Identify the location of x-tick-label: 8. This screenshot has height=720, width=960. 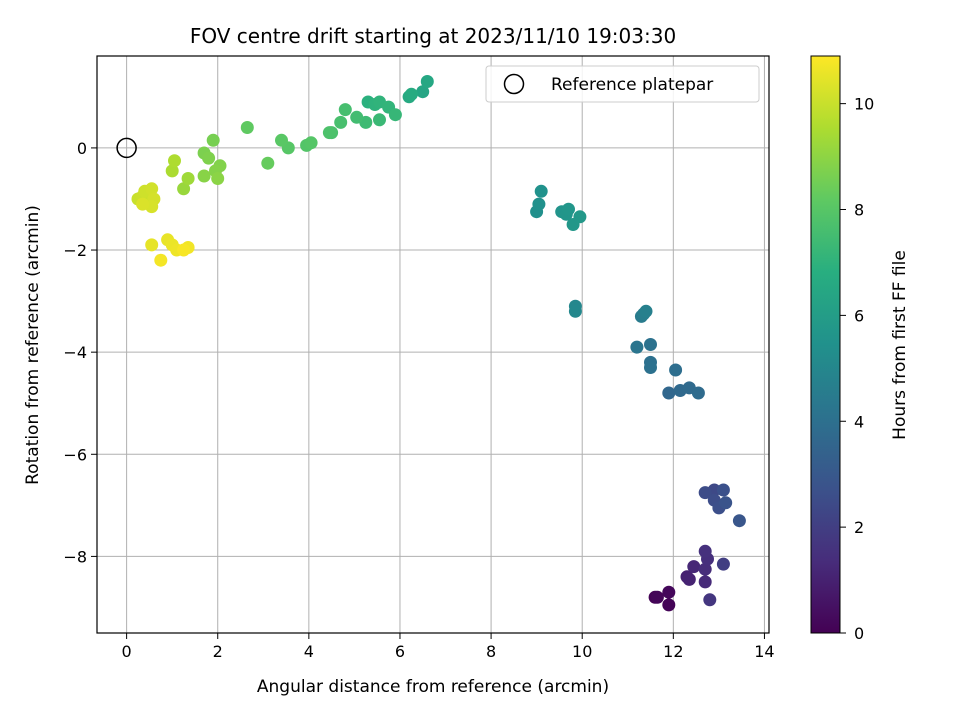
(491, 651).